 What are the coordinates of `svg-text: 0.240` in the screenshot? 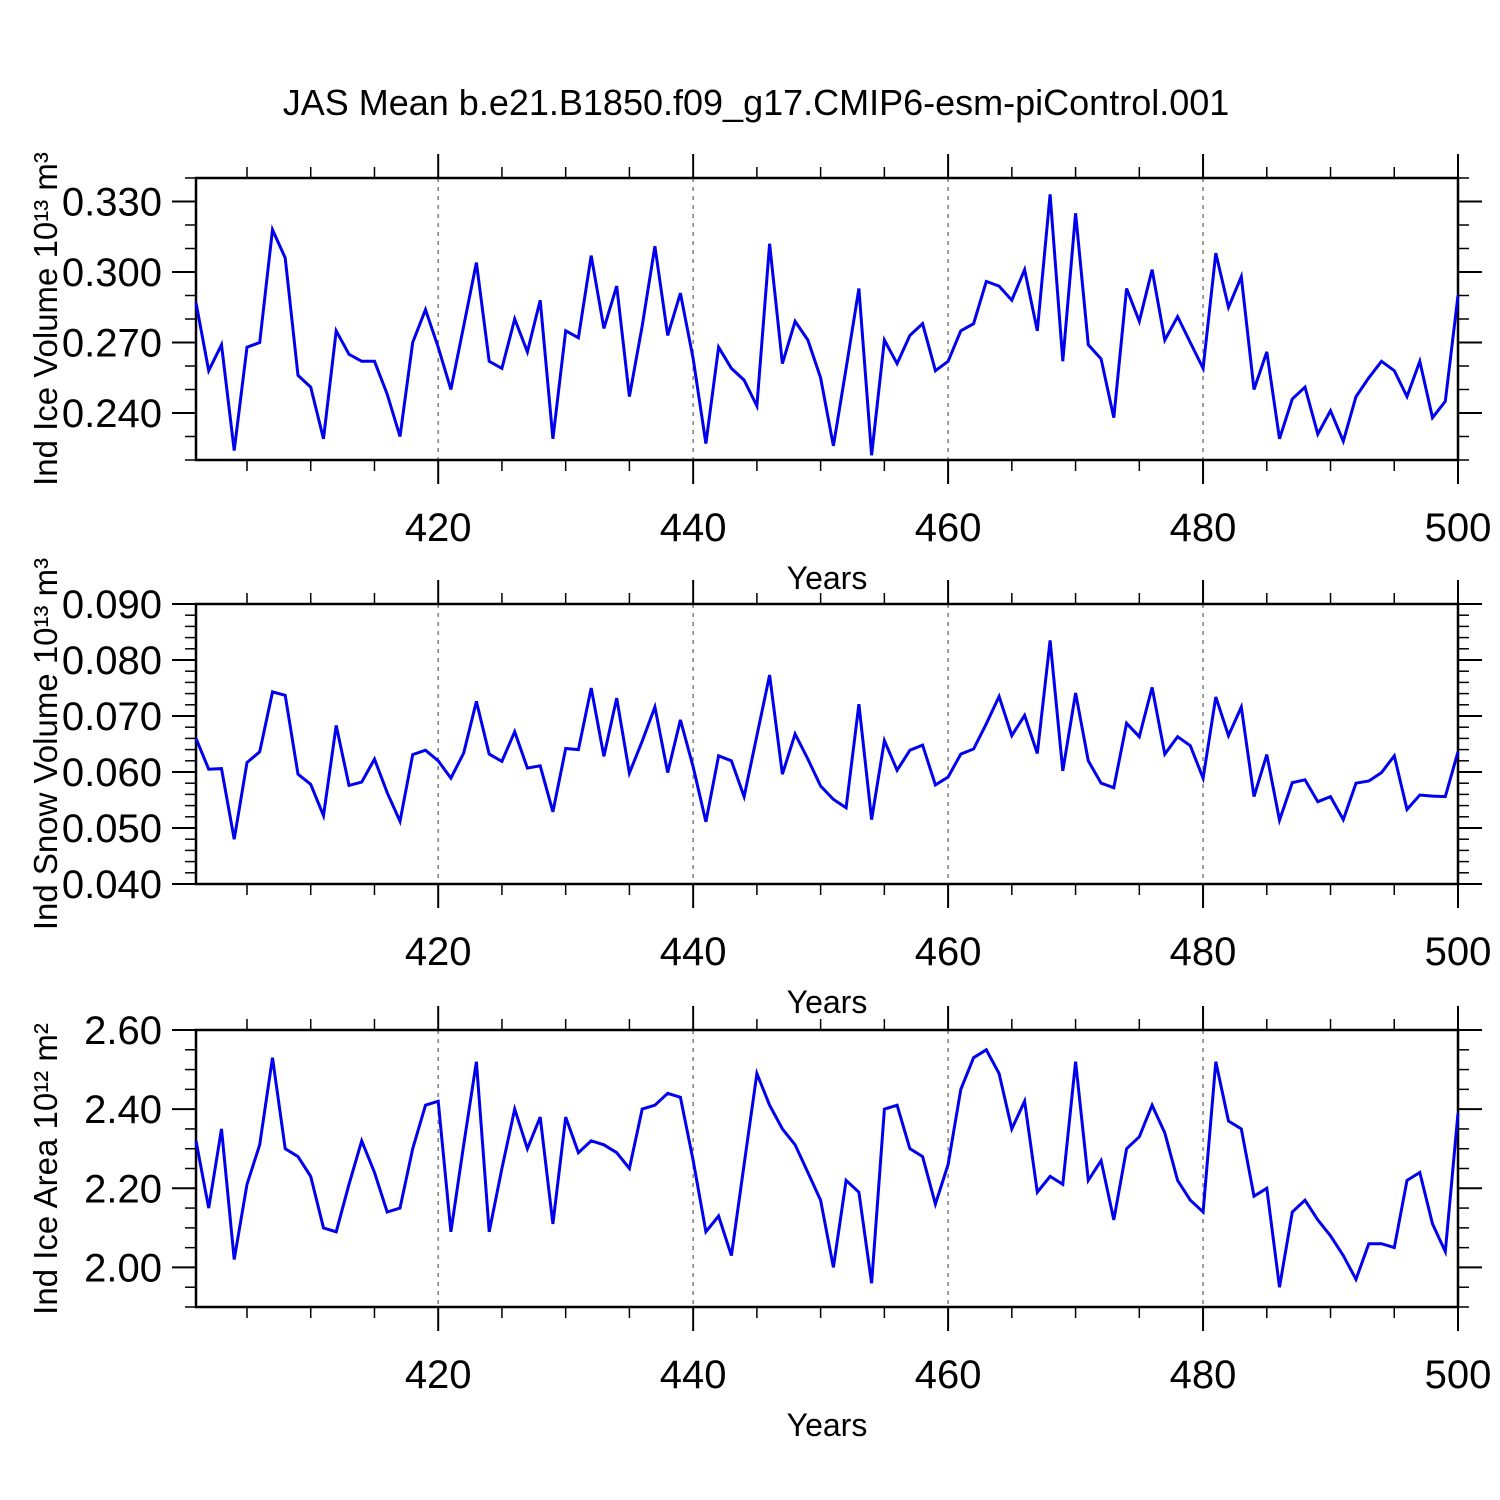 It's located at (112, 414).